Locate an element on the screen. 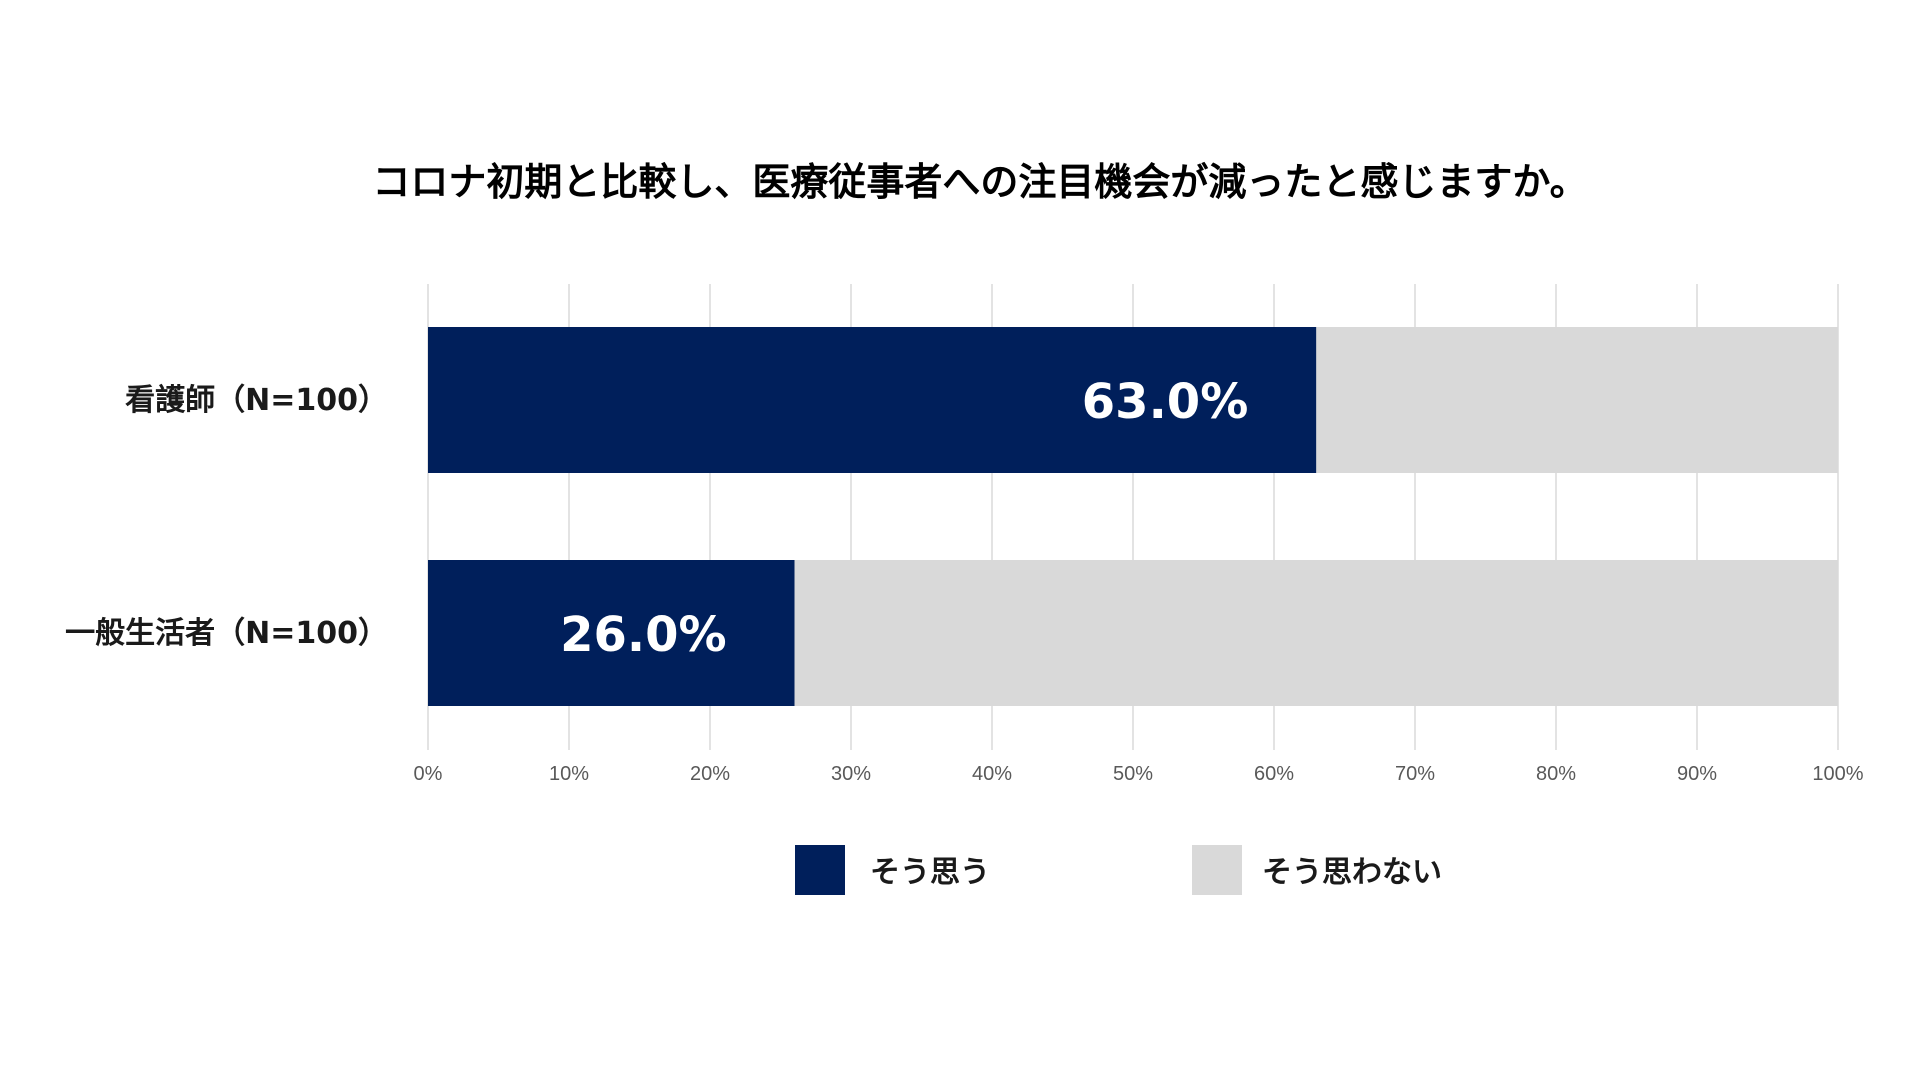 Image resolution: width=1920 pixels, height=1080 pixels. data-label-1: 26.0% is located at coordinates (643, 635).